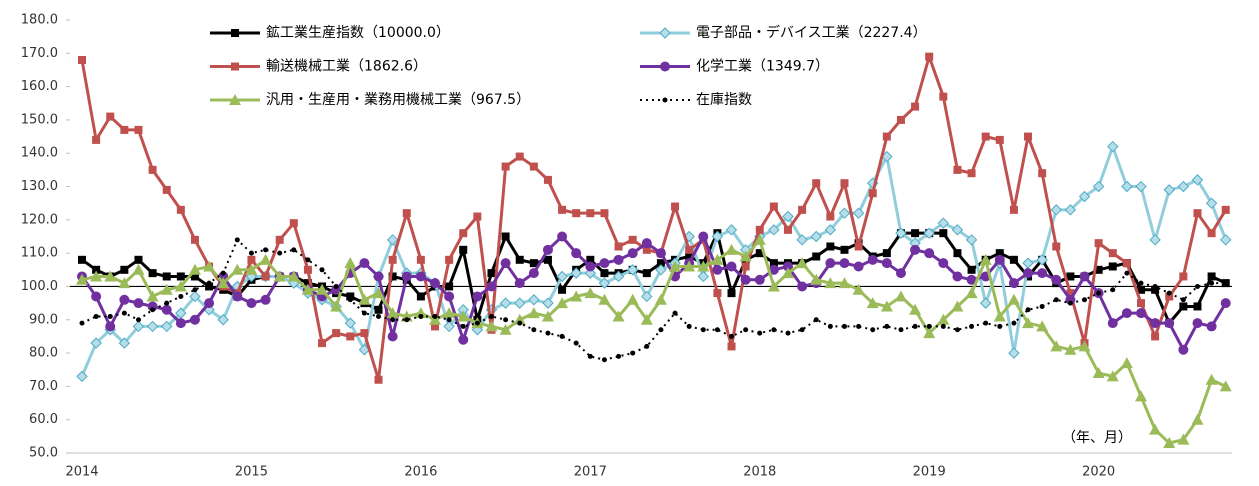  Describe the element at coordinates (39, 253) in the screenshot. I see `y-tick-label: 110.0` at that location.